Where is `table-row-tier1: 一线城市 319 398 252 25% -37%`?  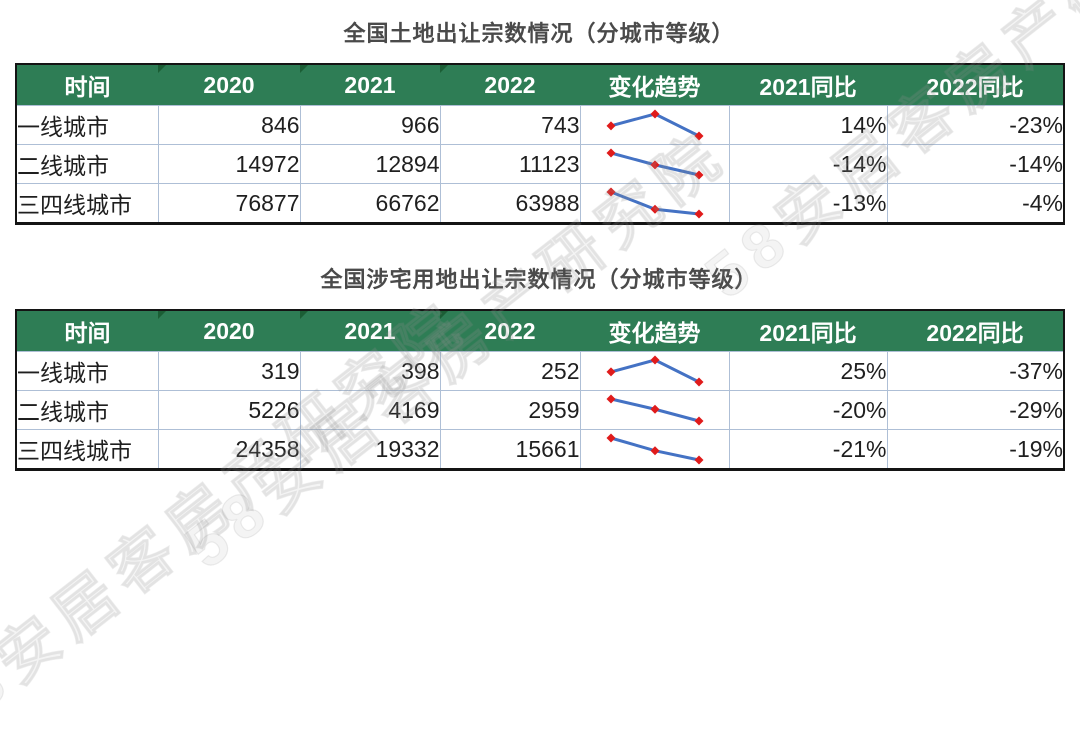
table-row-tier1: 一线城市 319 398 252 25% -37% is located at coordinates (540, 371).